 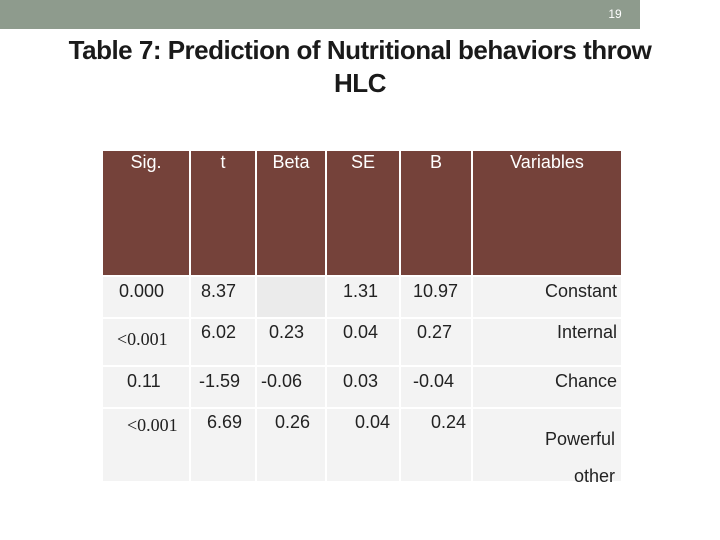 What do you see at coordinates (287, 332) in the screenshot?
I see `cell-text: 0.23` at bounding box center [287, 332].